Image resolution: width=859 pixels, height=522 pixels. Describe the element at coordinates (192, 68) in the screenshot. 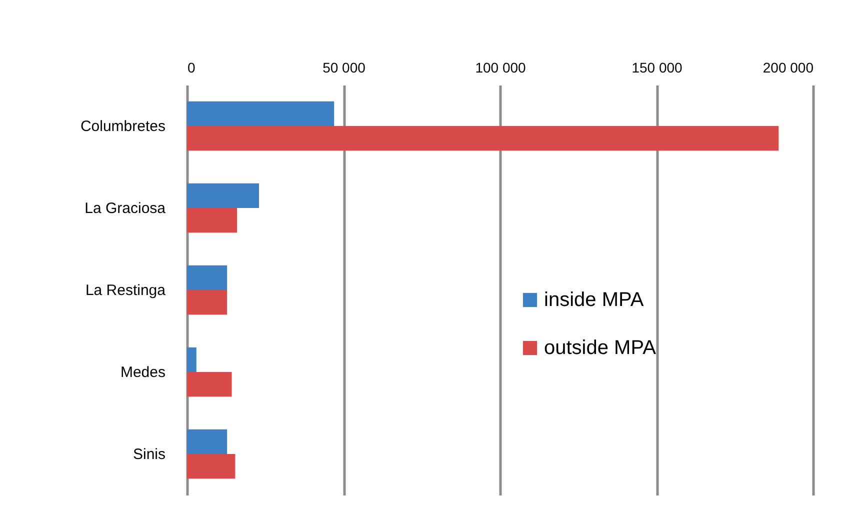

I see `x-tick-label: 0` at that location.